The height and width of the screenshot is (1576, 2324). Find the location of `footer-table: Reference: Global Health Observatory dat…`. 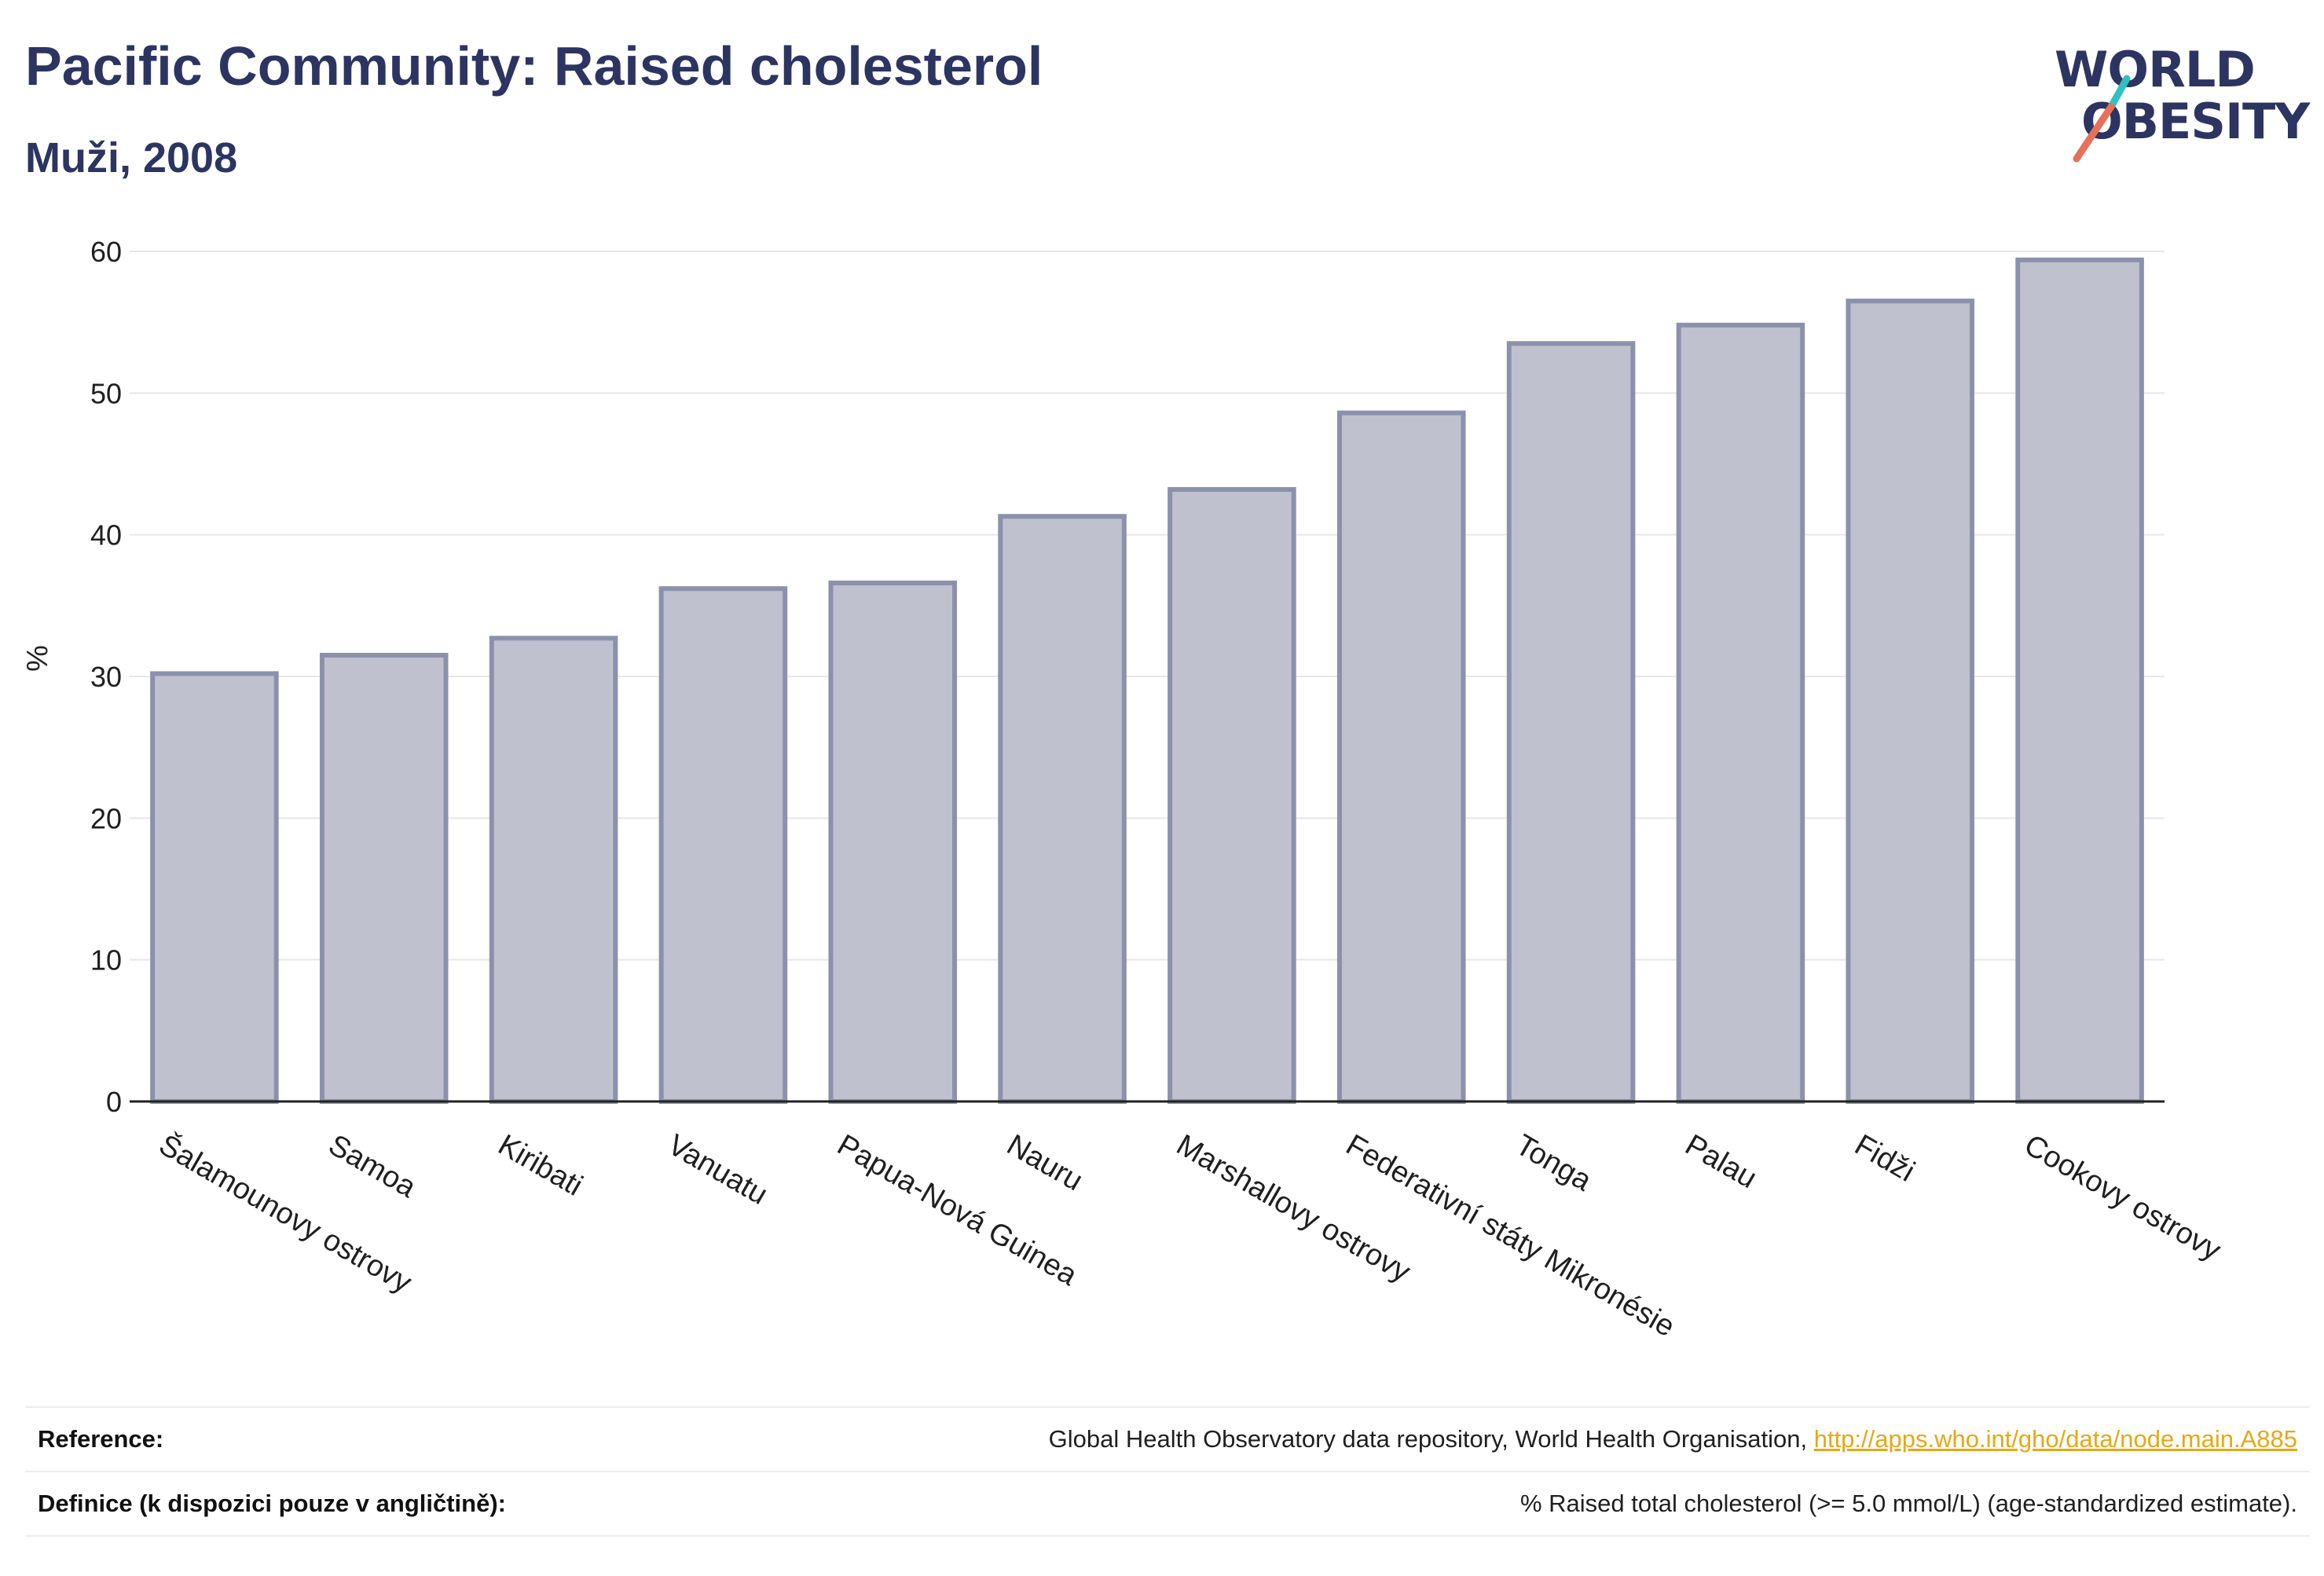

footer-table: Reference: Global Health Observatory dat… is located at coordinates (1167, 1471).